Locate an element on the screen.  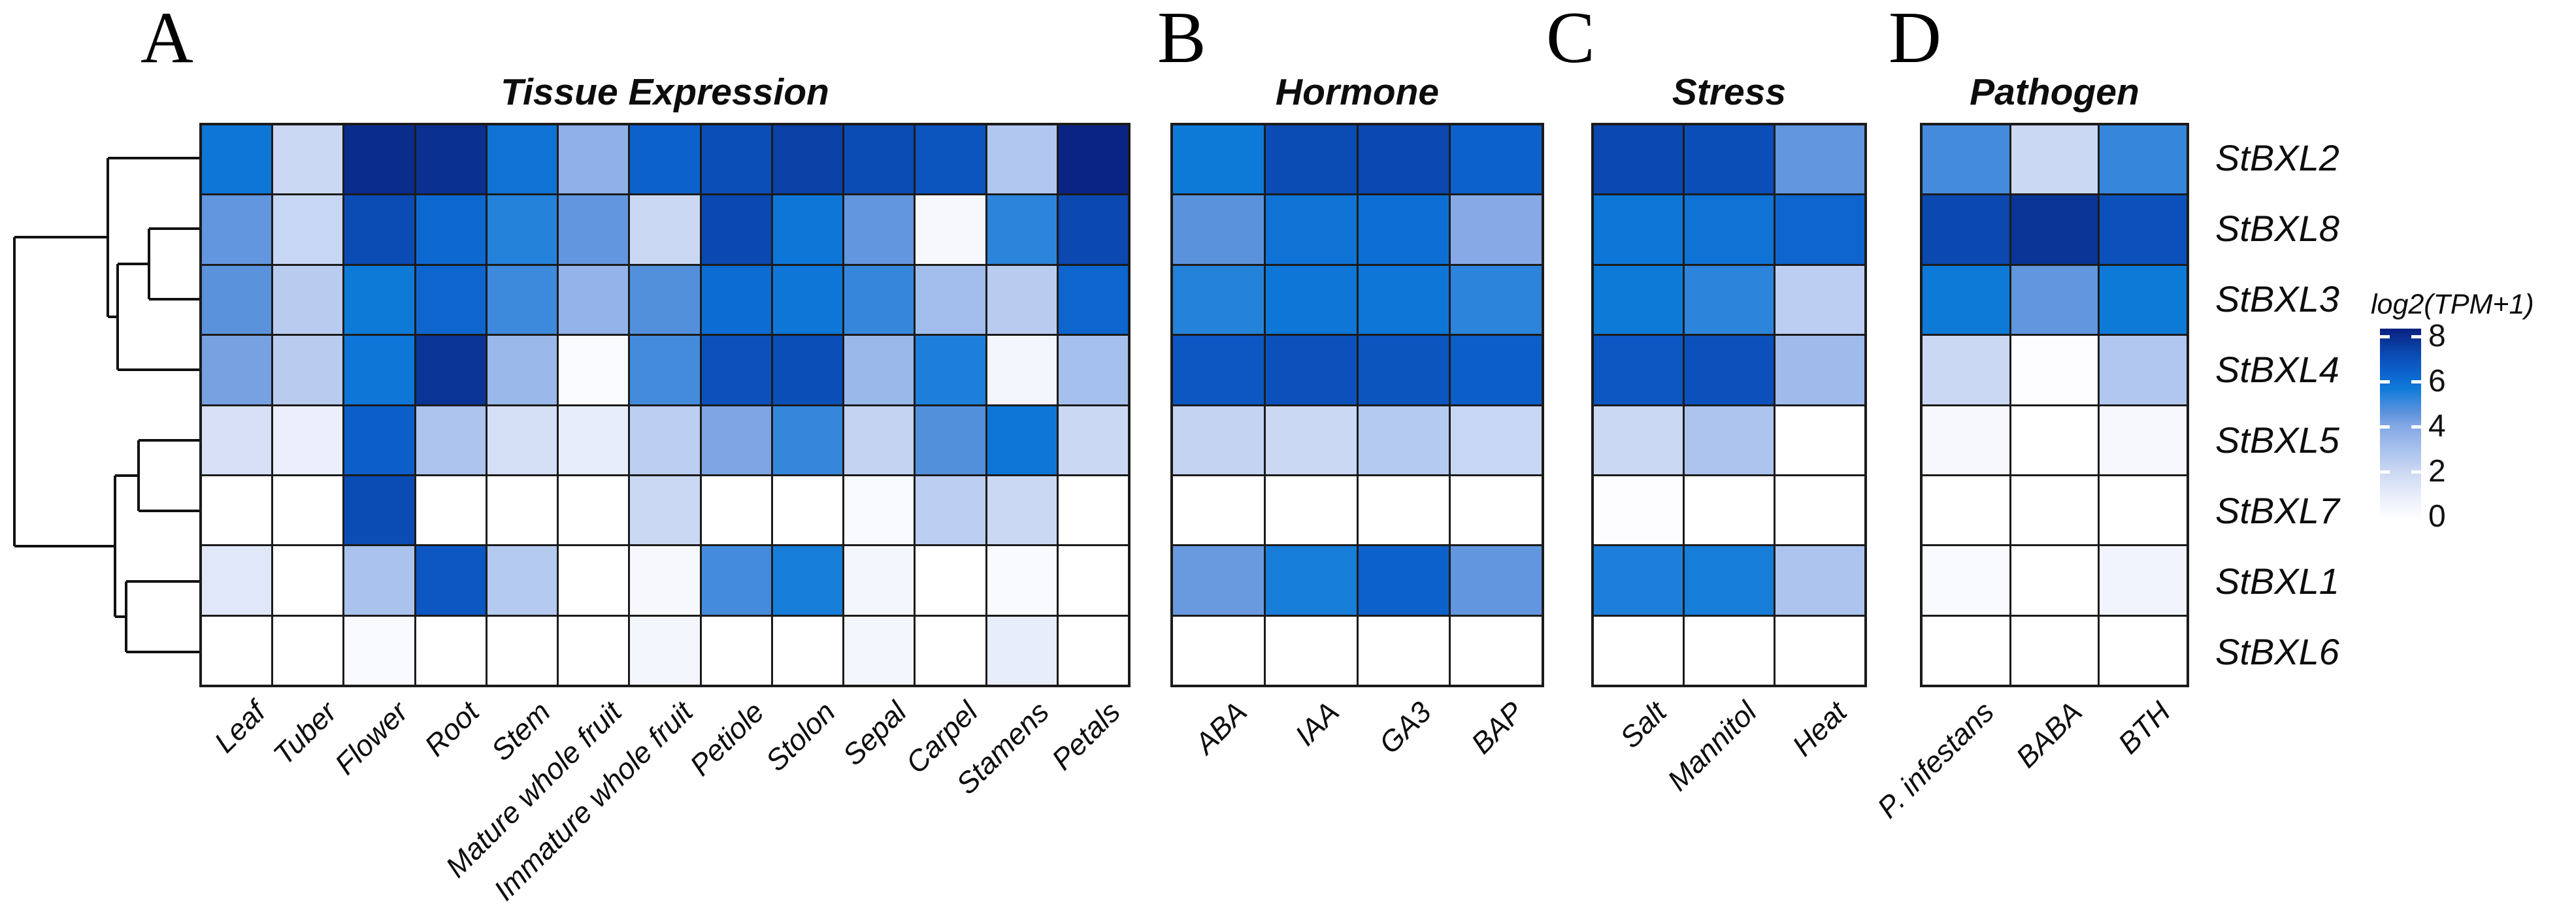
column-label: Petiole is located at coordinates (726, 738).